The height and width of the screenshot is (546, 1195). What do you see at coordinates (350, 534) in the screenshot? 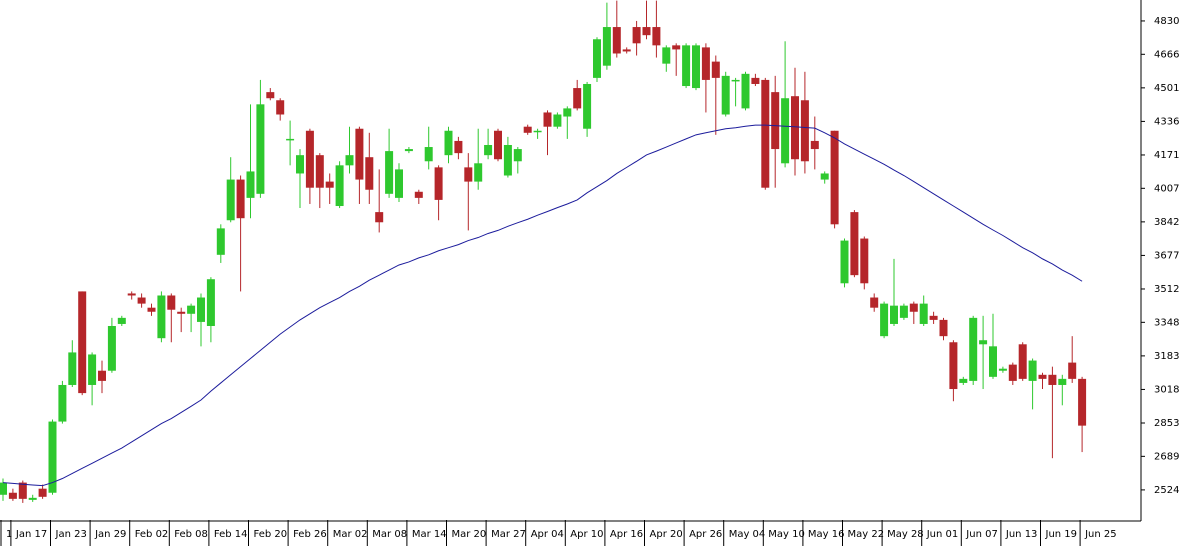
I see `x-tick-label: Mar 02` at bounding box center [350, 534].